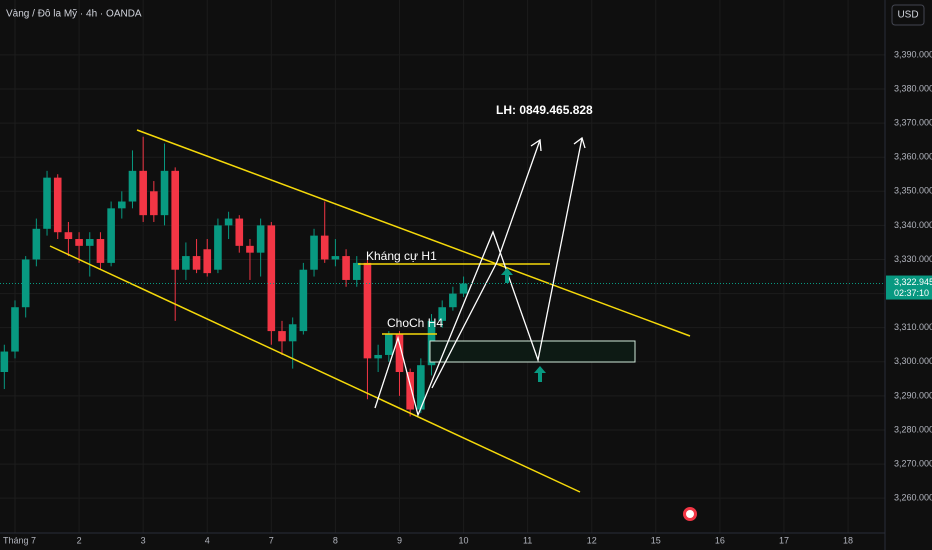 The width and height of the screenshot is (932, 550). What do you see at coordinates (913, 429) in the screenshot?
I see `y-tick-label: 3,280.000` at bounding box center [913, 429].